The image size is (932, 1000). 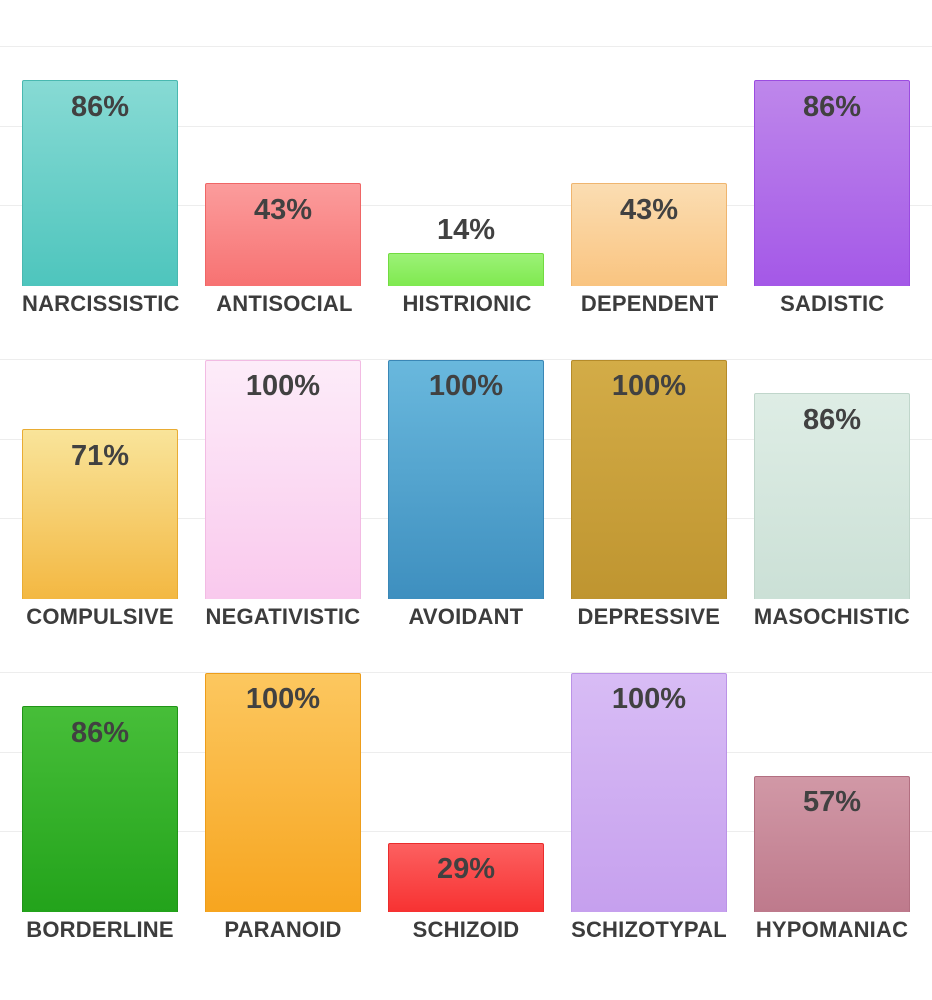 I want to click on bar-borderline, so click(x=100, y=809).